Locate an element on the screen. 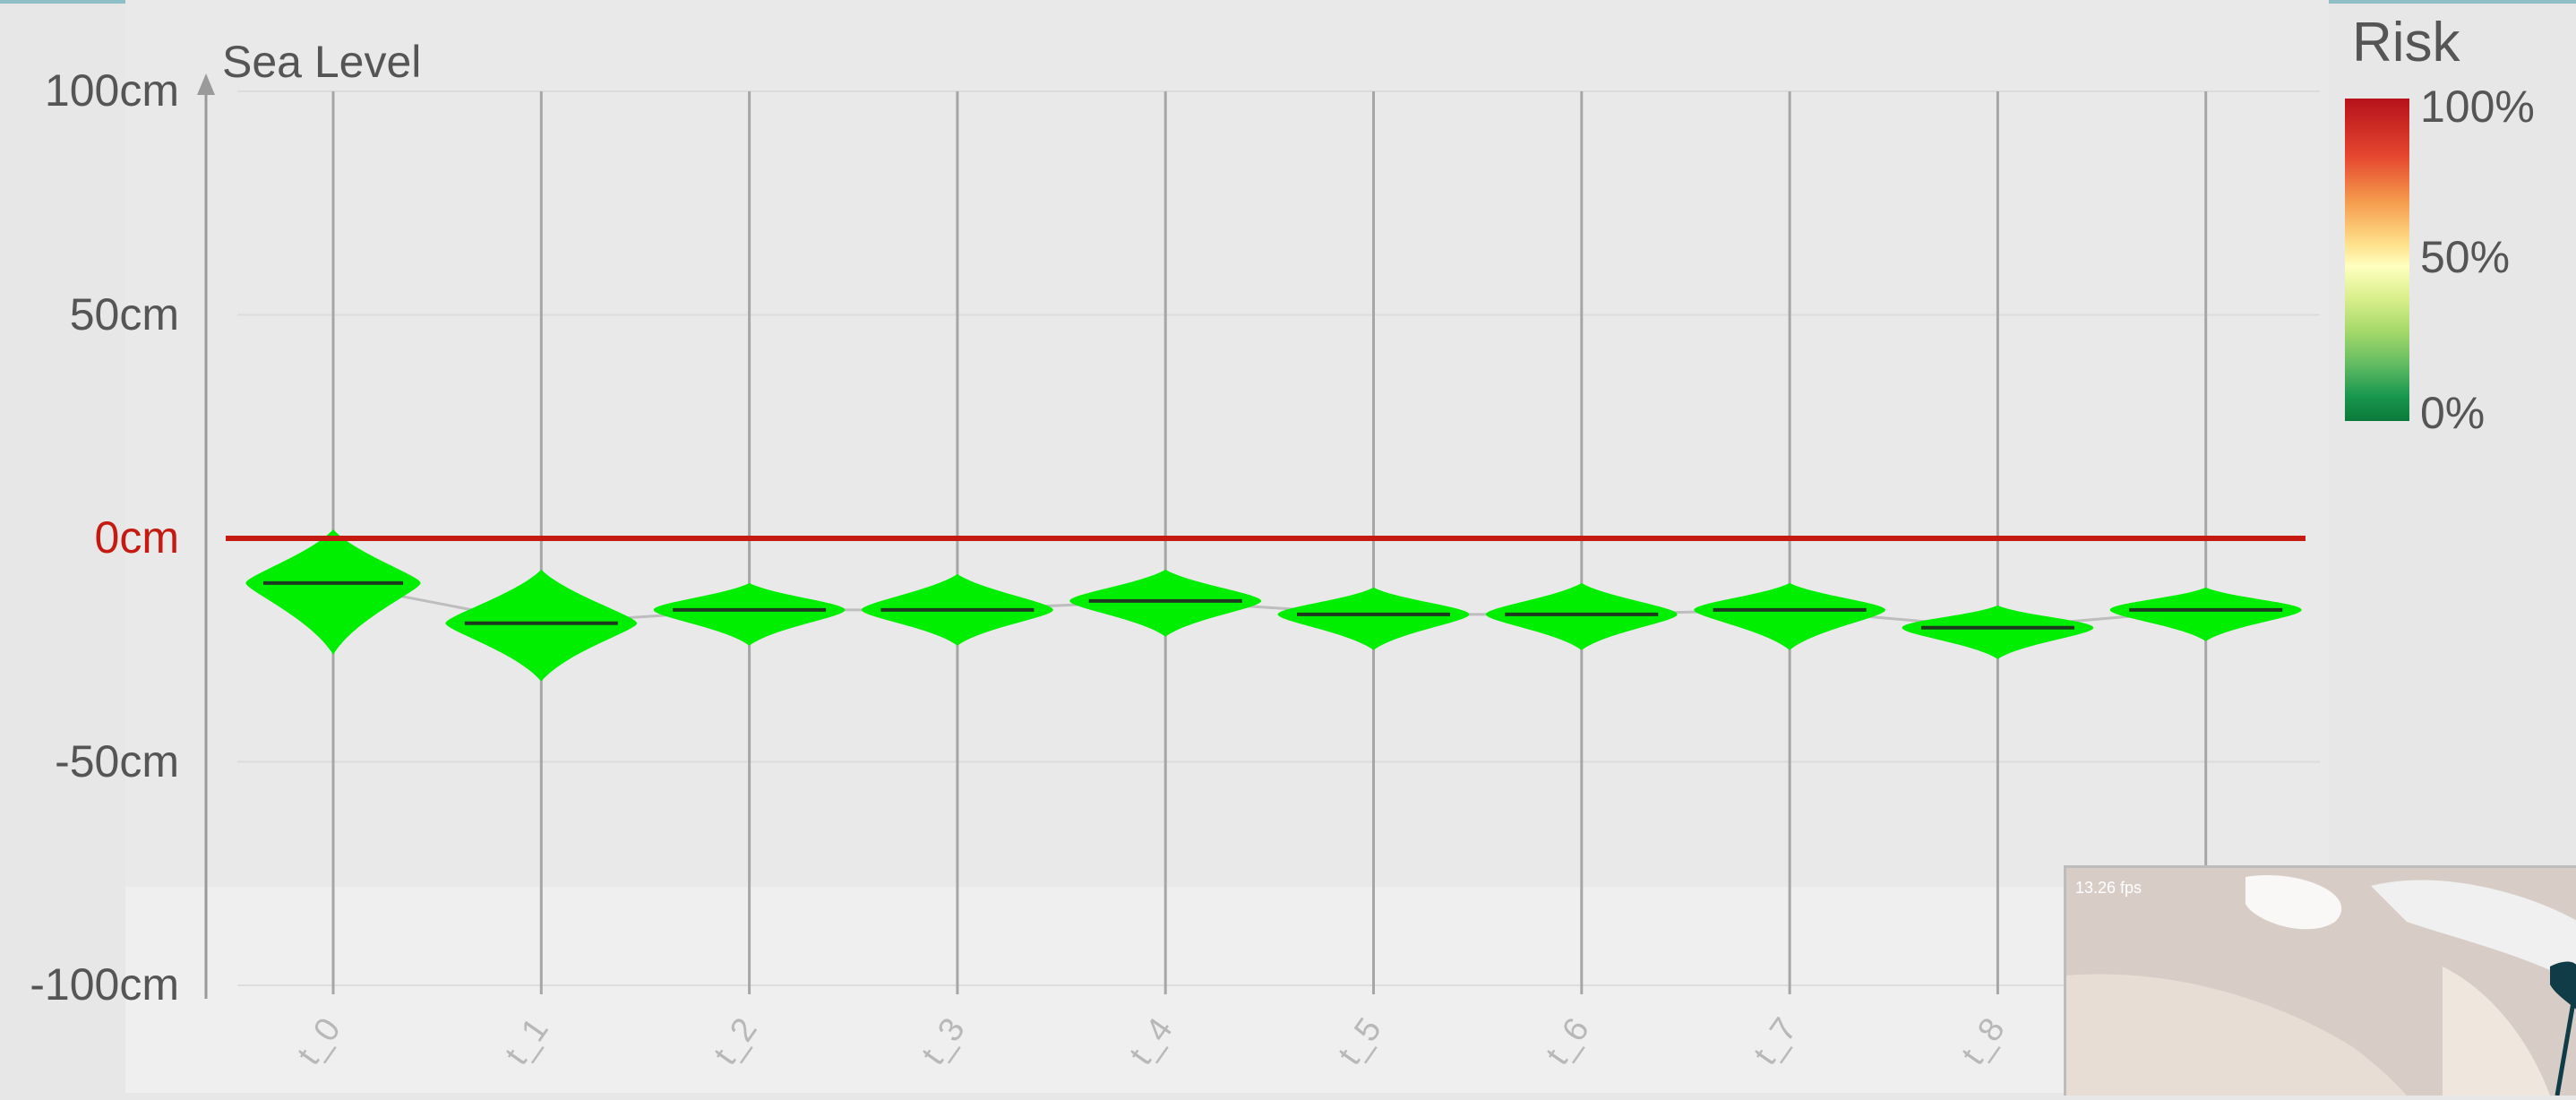 Image resolution: width=2576 pixels, height=1100 pixels. map-thumbnail is located at coordinates (2321, 982).